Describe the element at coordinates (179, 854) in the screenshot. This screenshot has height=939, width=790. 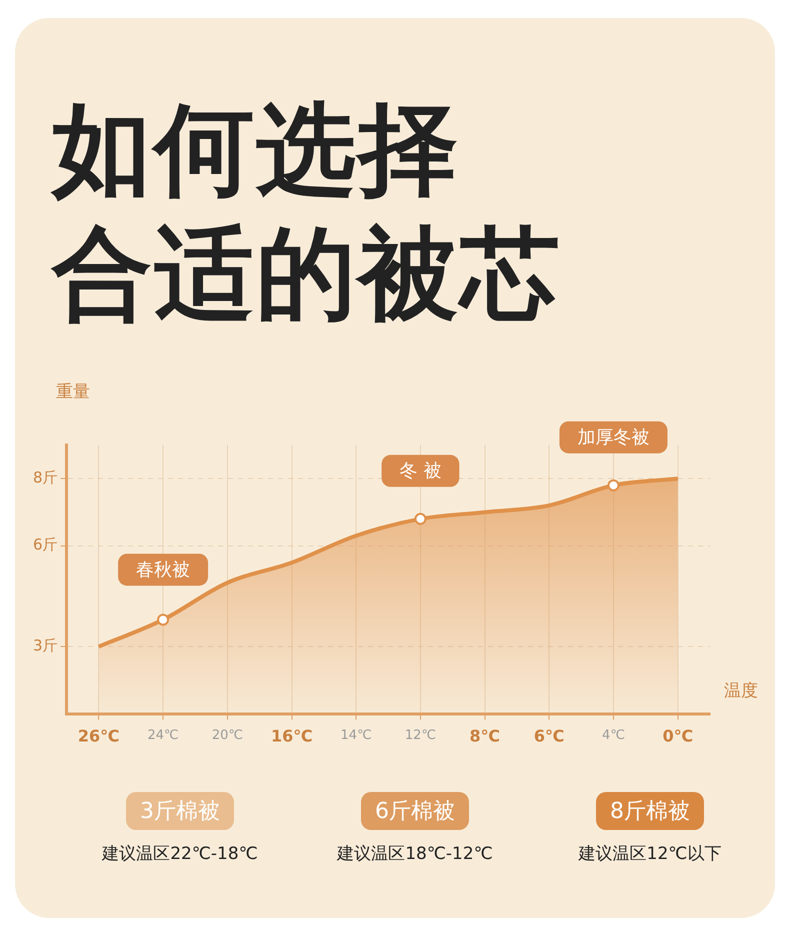
I see `text: 建议温区22℃-18℃` at that location.